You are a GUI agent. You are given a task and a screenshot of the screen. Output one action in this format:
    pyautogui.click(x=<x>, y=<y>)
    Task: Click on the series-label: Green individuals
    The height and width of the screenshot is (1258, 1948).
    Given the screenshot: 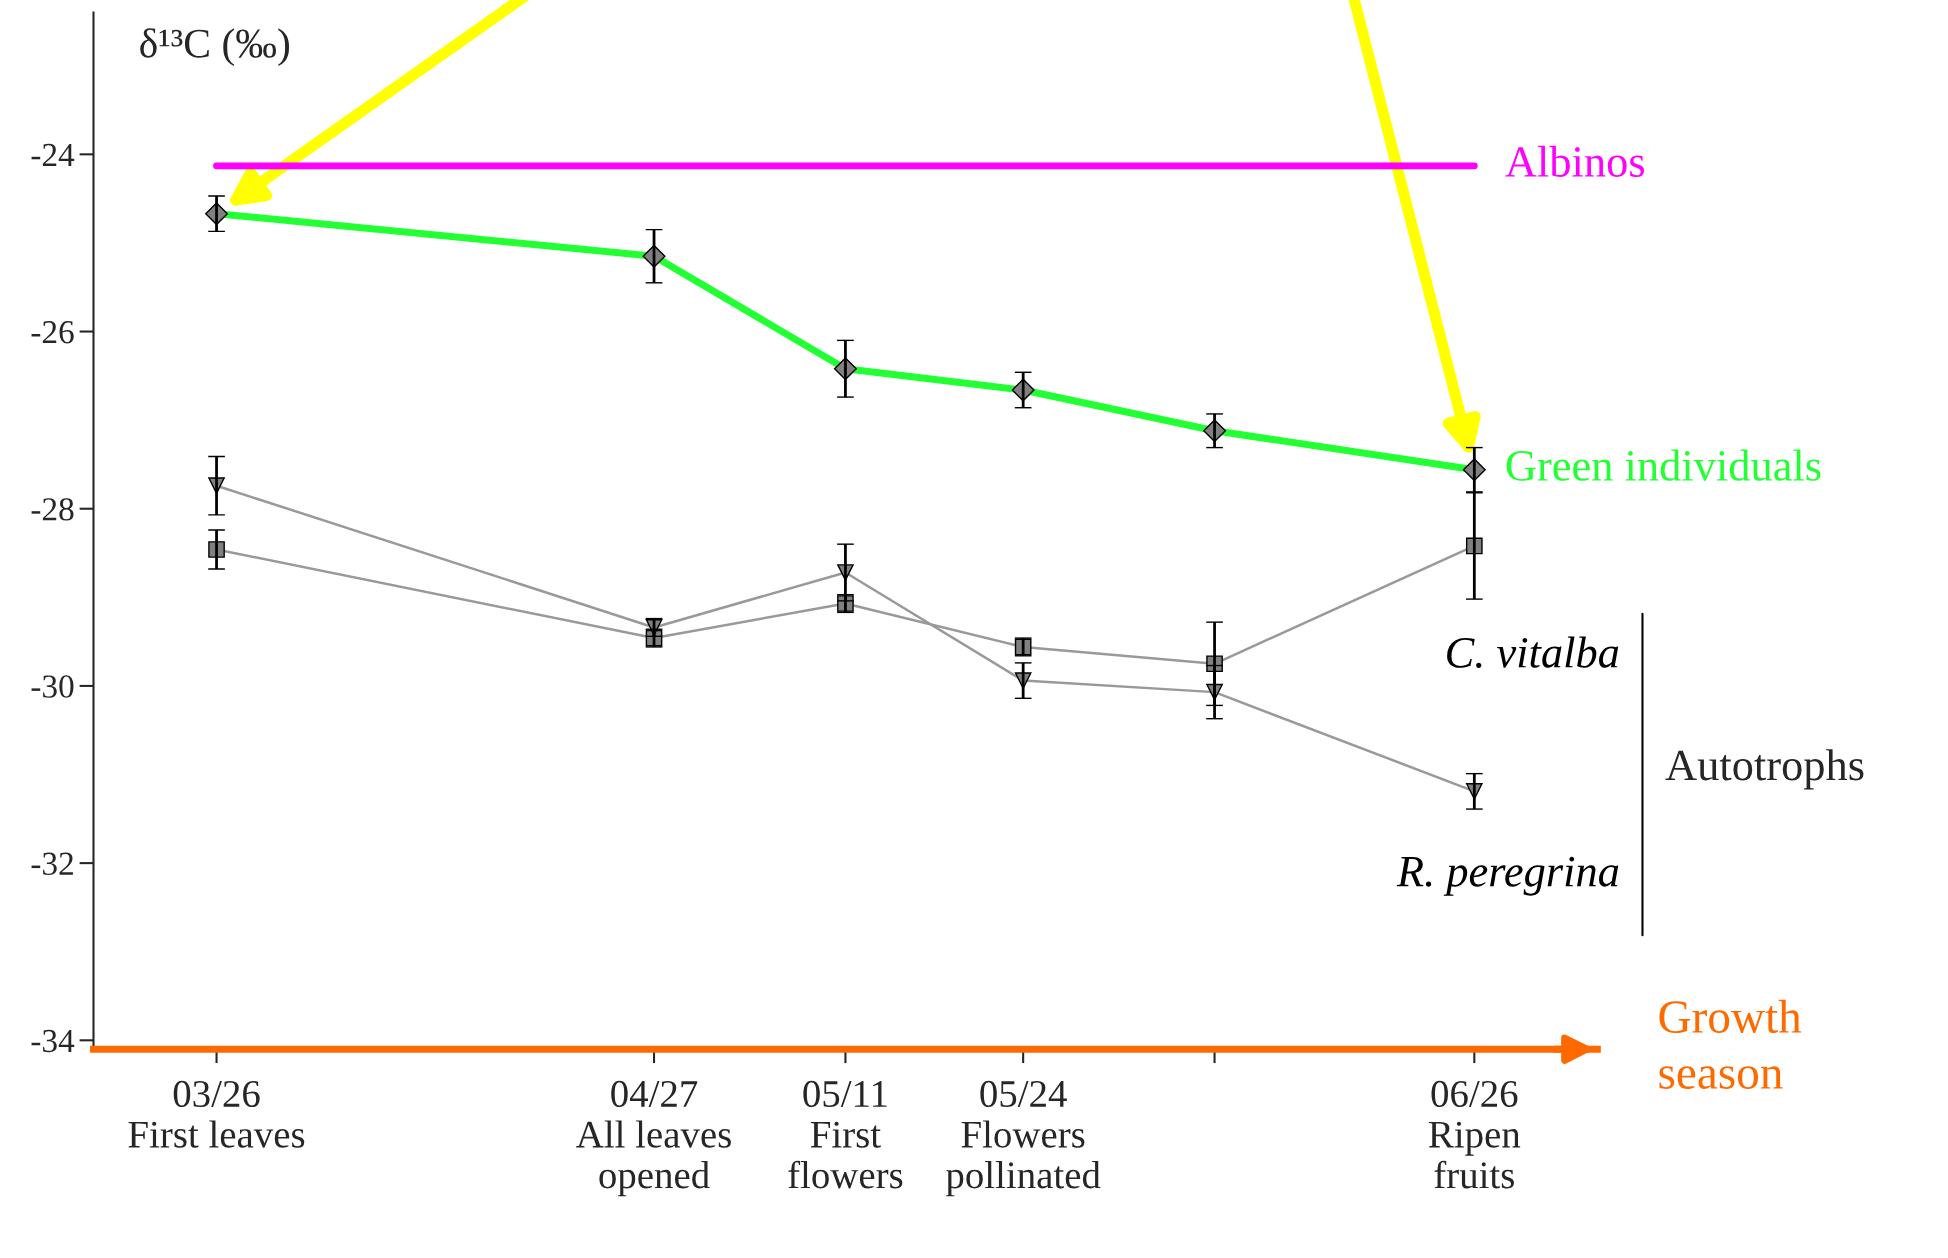 What is the action you would take?
    pyautogui.click(x=1663, y=465)
    